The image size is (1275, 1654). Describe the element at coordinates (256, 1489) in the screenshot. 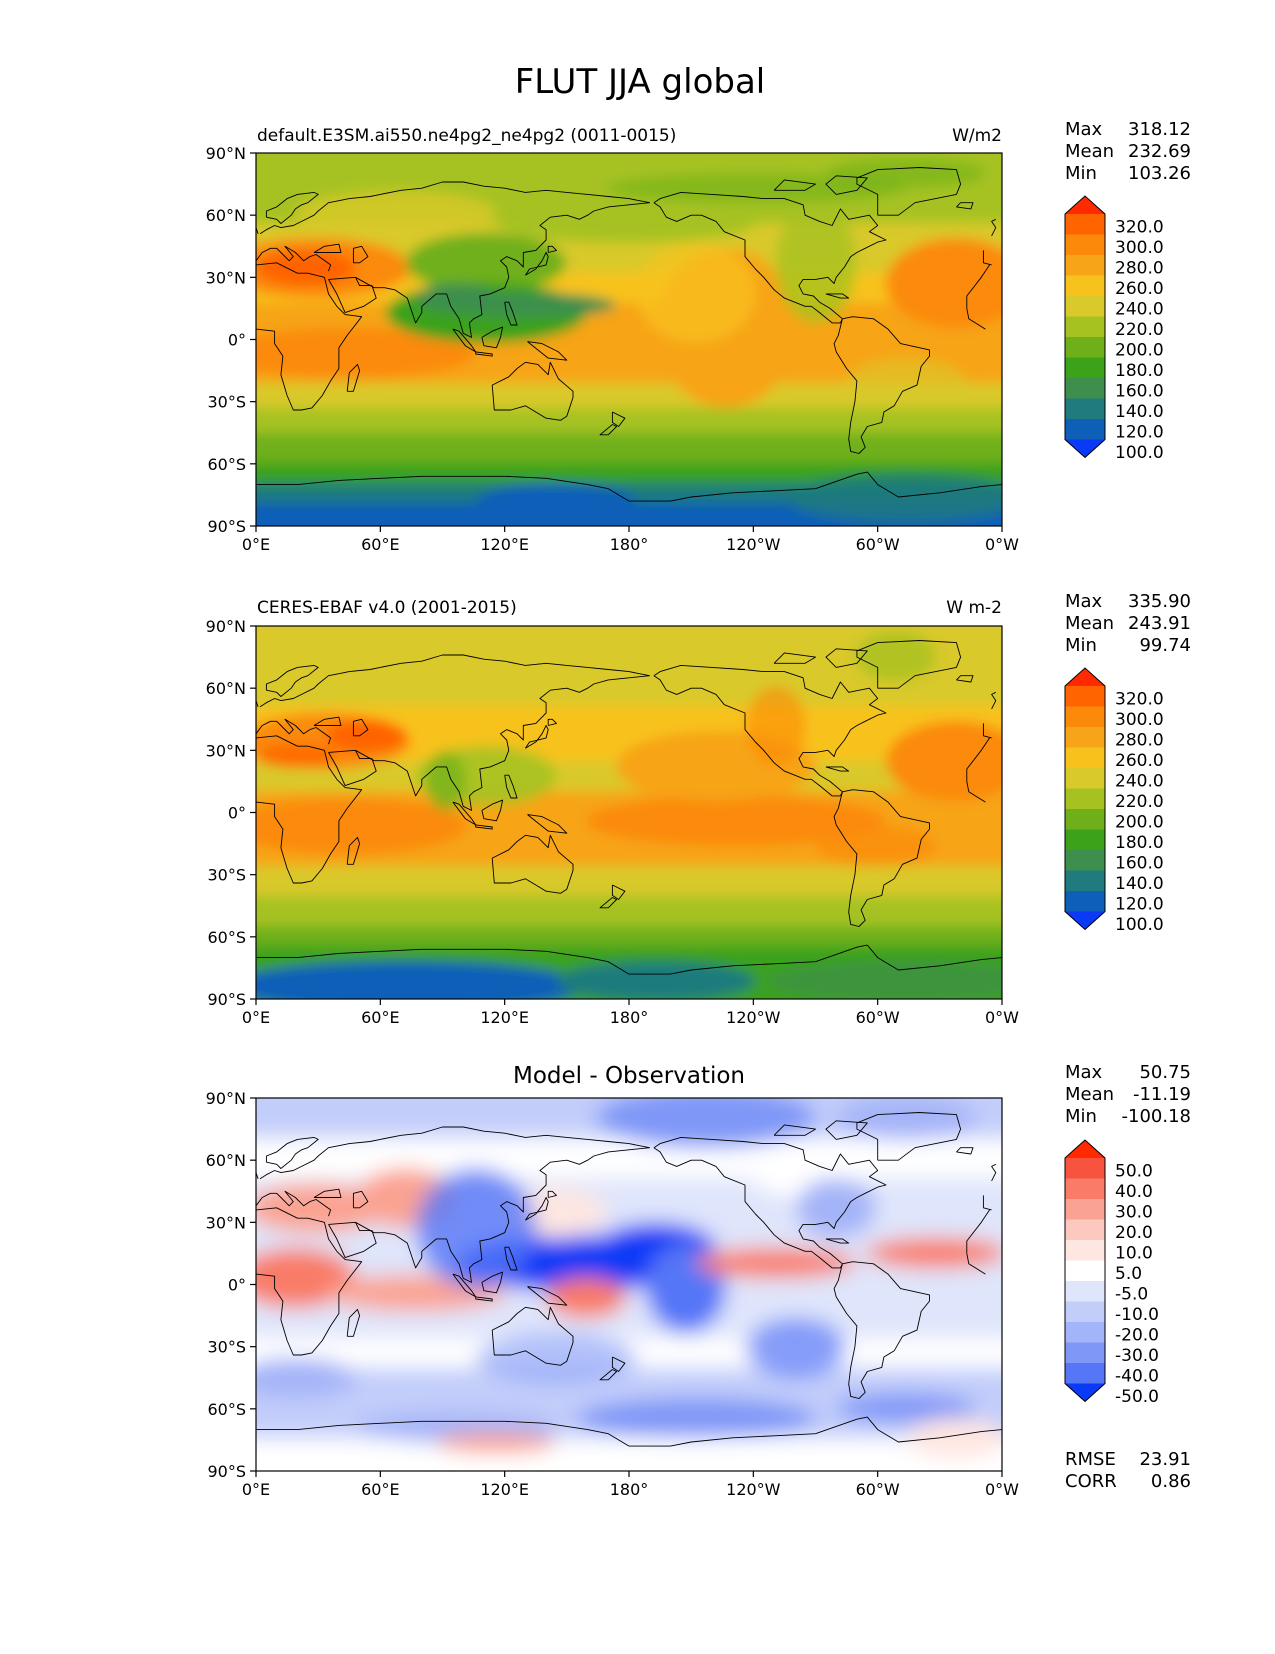

I see `x-tick-label: 0°E` at that location.